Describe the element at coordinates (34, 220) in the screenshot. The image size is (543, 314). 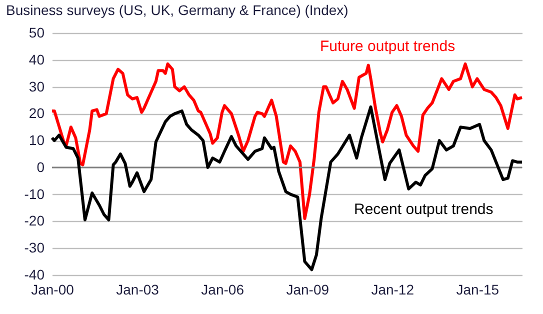
I see `y-tick-label: -20` at that location.